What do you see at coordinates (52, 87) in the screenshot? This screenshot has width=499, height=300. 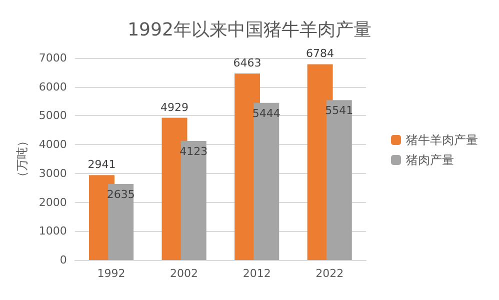 I see `y-tick-label: 6000` at bounding box center [52, 87].